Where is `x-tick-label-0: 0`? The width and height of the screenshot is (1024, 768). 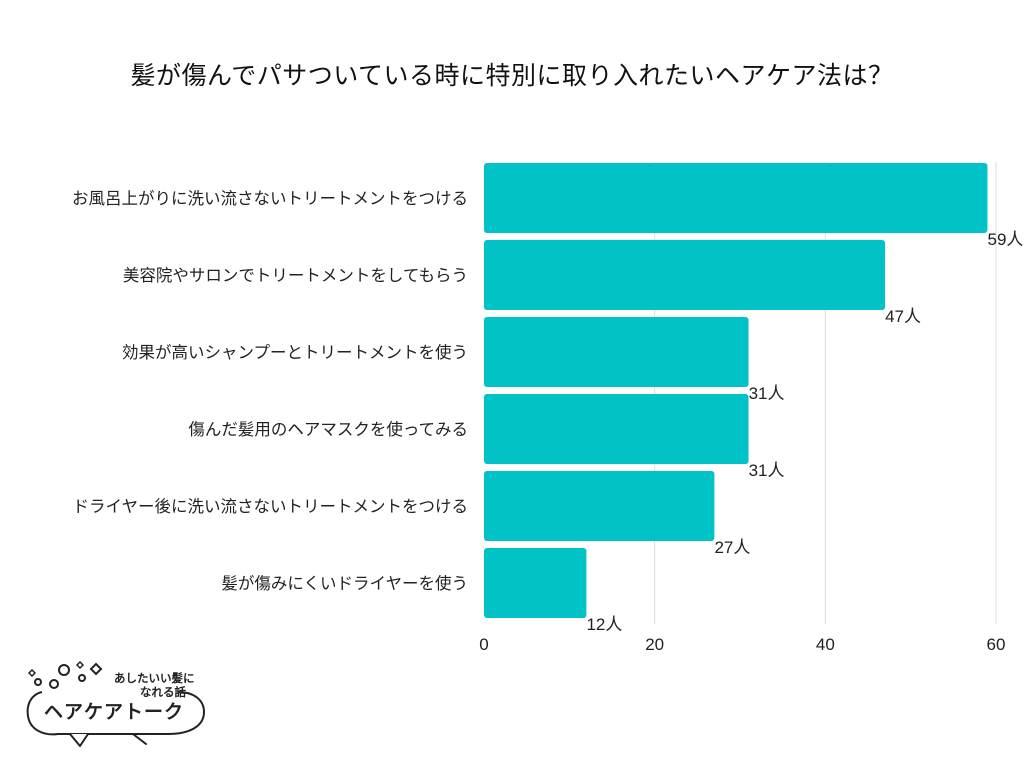
x-tick-label-0: 0 is located at coordinates (483, 644).